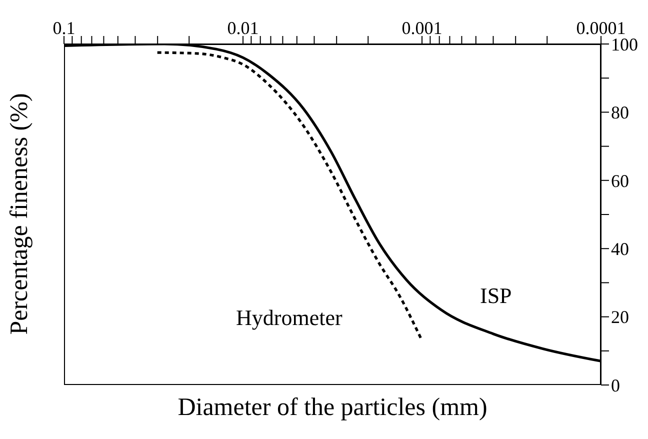  Describe the element at coordinates (422, 28) in the screenshot. I see `x-tick-label: 0.001` at that location.